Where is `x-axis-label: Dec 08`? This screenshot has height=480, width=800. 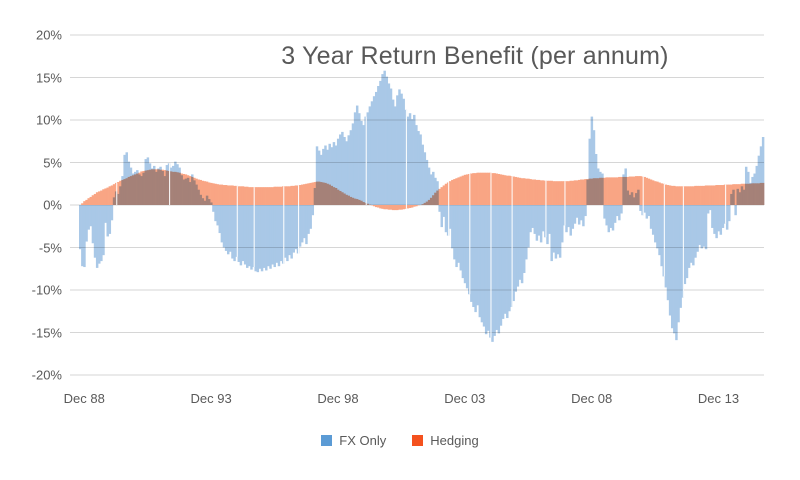
x-axis-label: Dec 08 is located at coordinates (592, 398).